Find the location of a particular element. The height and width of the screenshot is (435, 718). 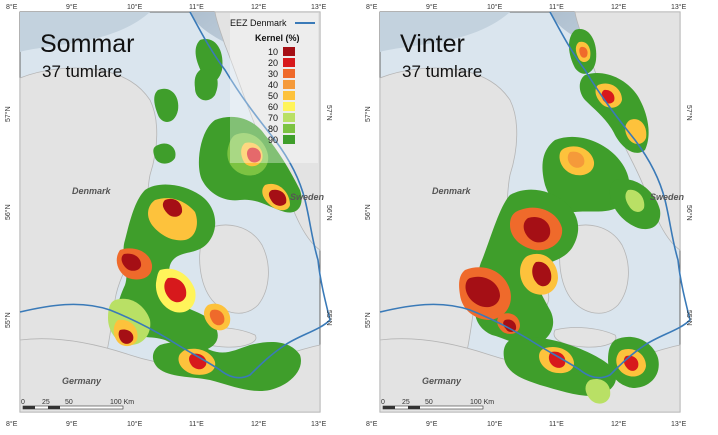

panel-subtitle-summer: 37 tumlare is located at coordinates (82, 71).